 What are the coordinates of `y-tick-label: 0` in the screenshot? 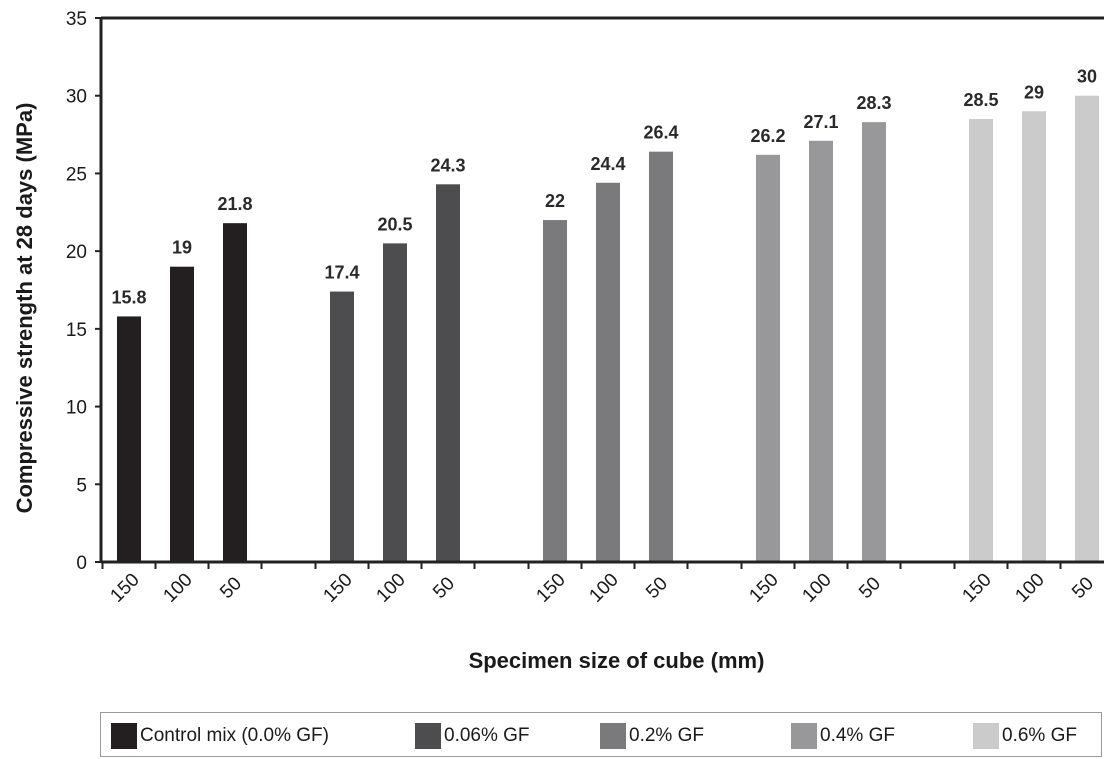 It's located at (81, 563).